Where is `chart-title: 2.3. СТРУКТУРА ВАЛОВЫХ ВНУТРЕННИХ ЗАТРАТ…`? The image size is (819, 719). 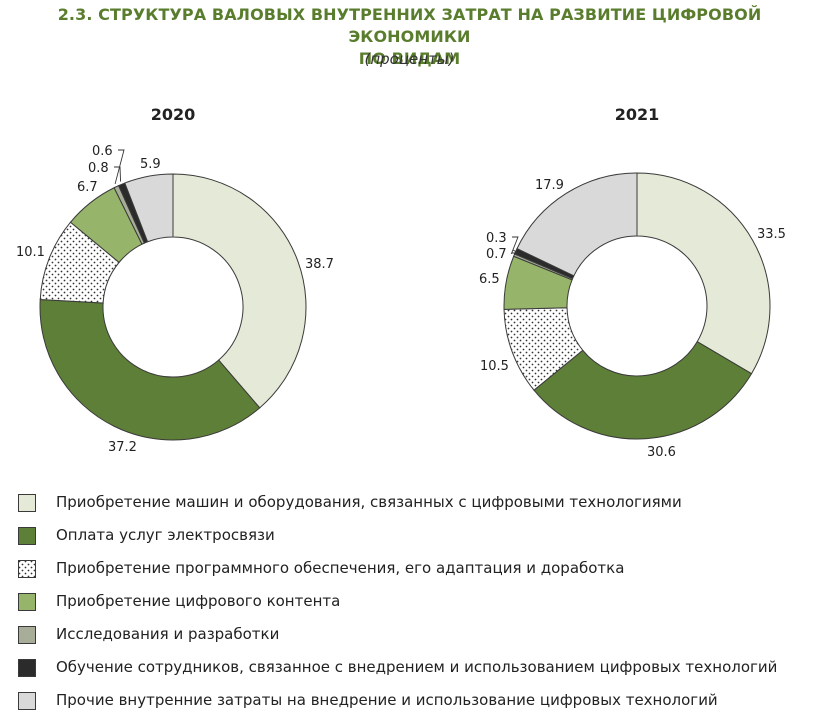 chart-title: 2.3. СТРУКТУРА ВАЛОВЫХ ВНУТРЕННИХ ЗАТРАТ… is located at coordinates (409, 37).